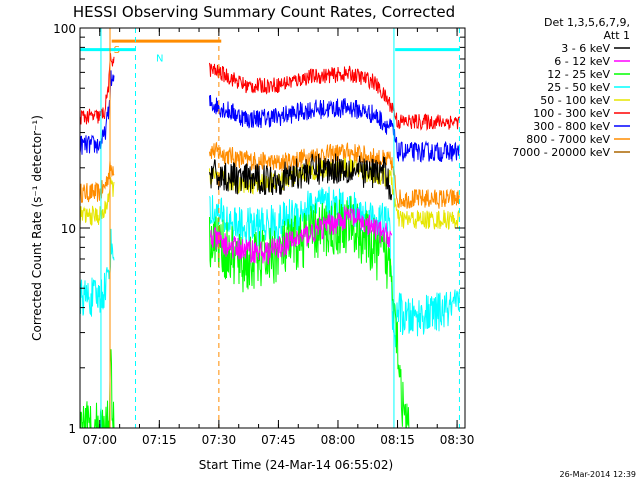 This screenshot has width=640, height=480. Describe the element at coordinates (617, 35) in the screenshot. I see `legend-header-1: Att 1` at that location.